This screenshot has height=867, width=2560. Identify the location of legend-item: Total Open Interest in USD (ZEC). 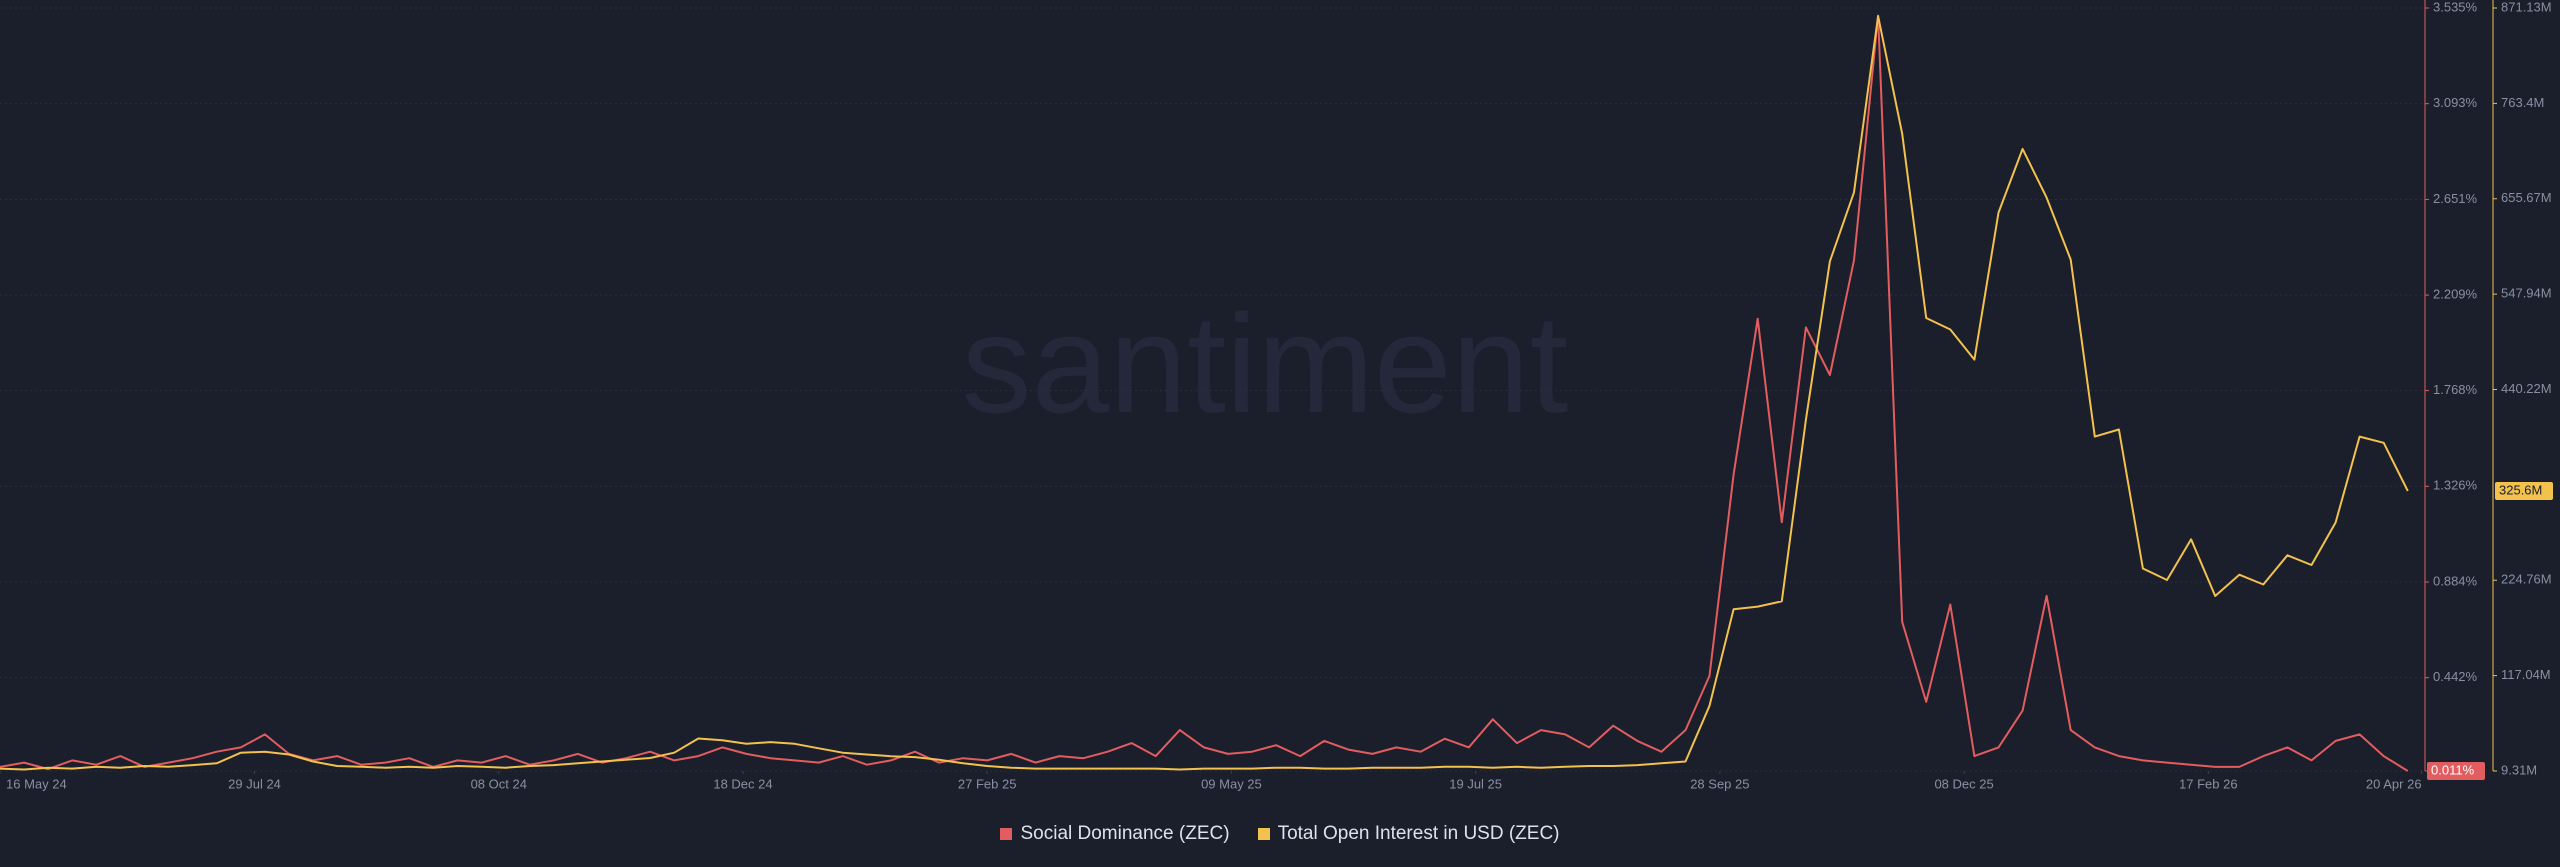
(1408, 834).